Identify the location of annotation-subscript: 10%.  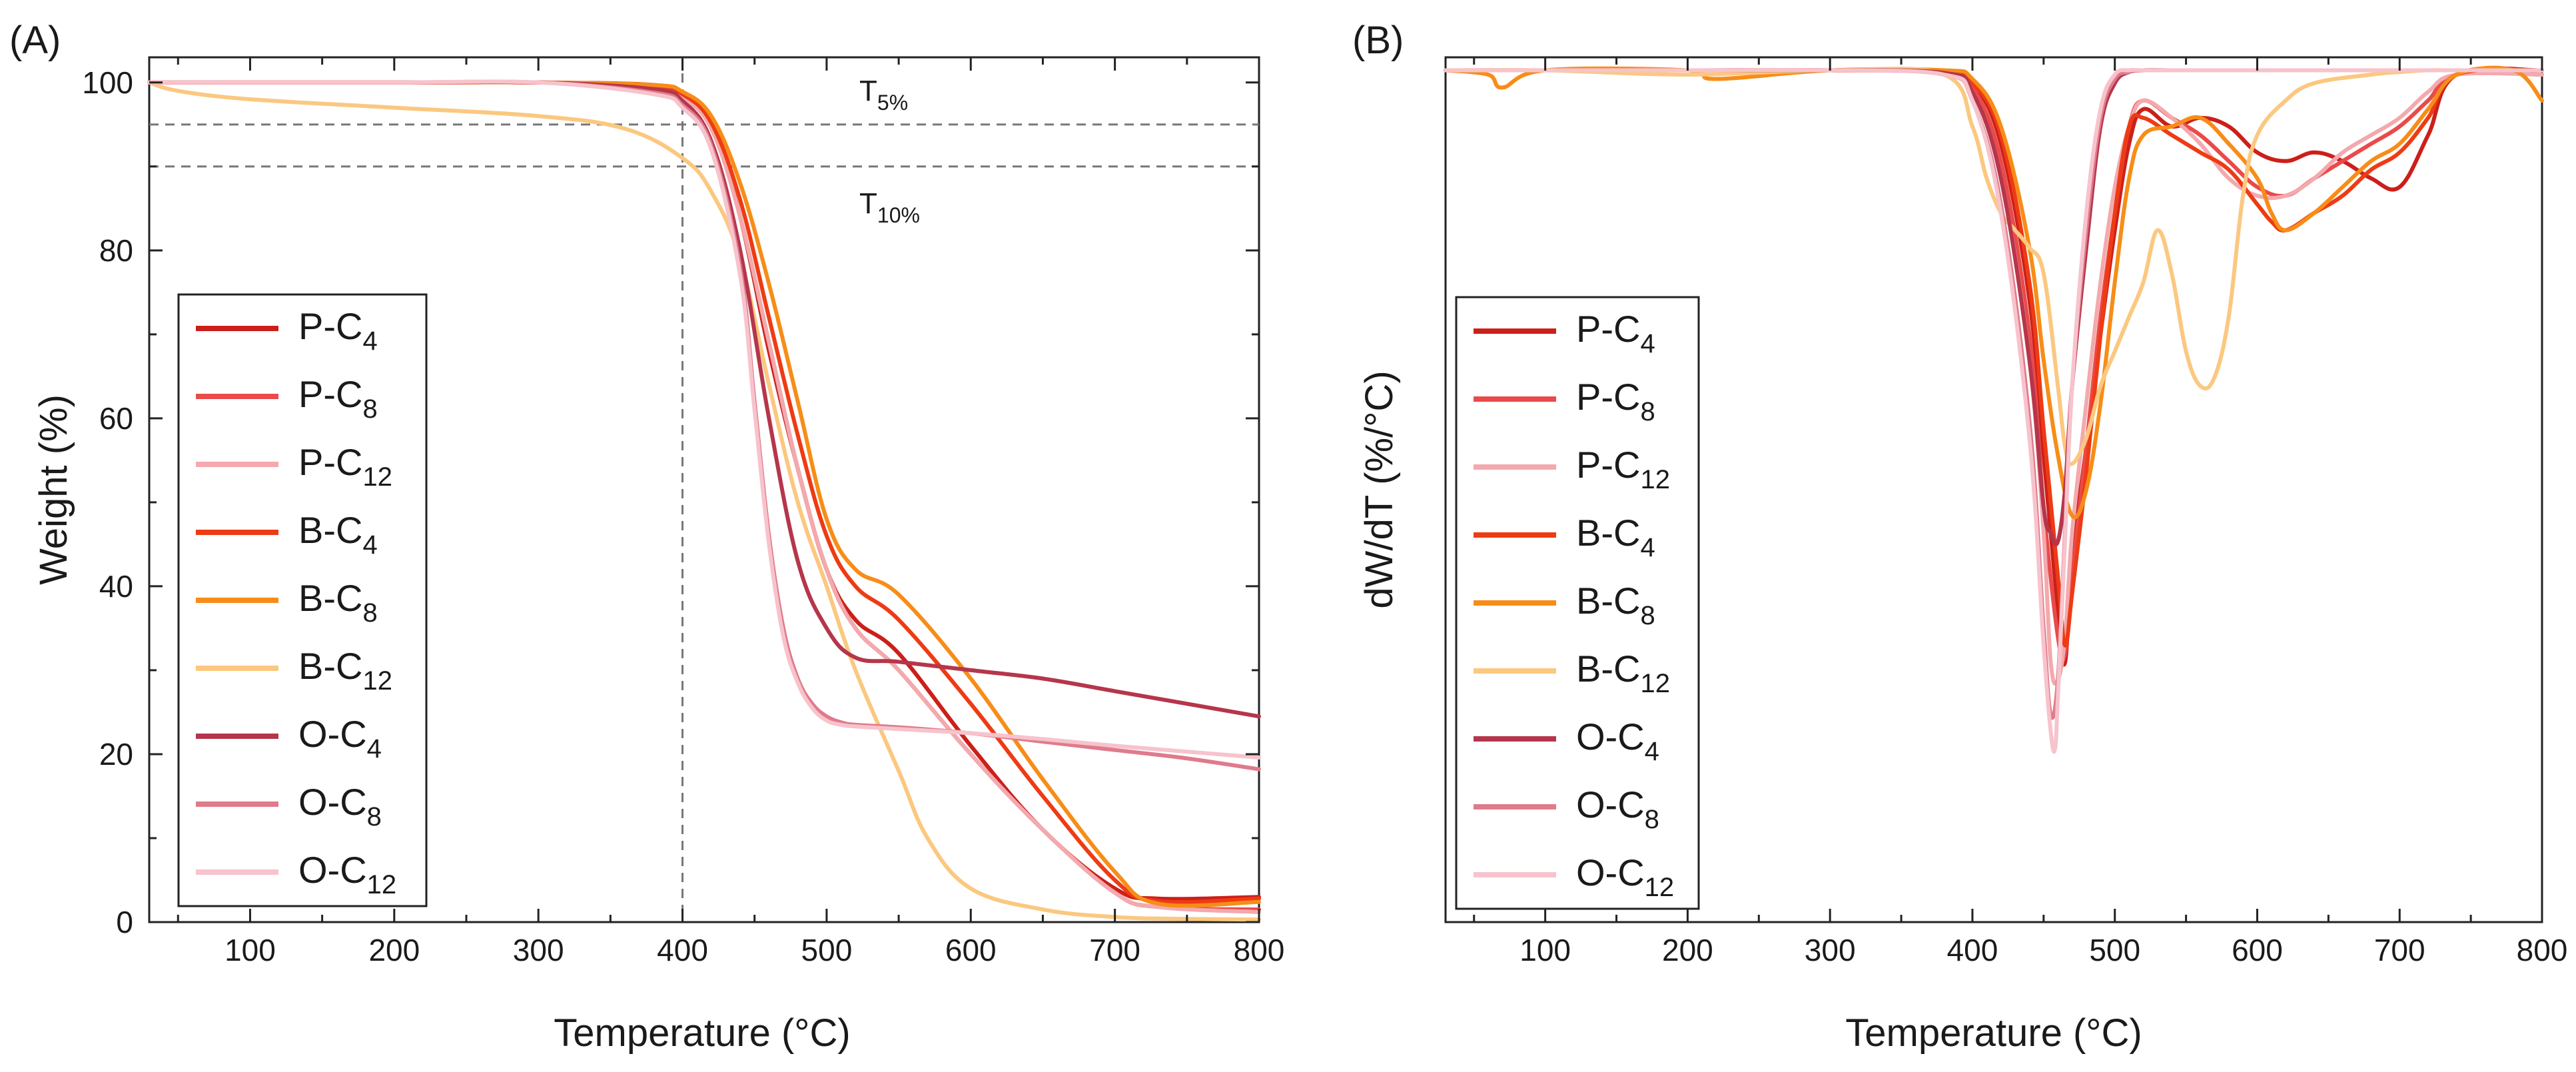
(899, 215).